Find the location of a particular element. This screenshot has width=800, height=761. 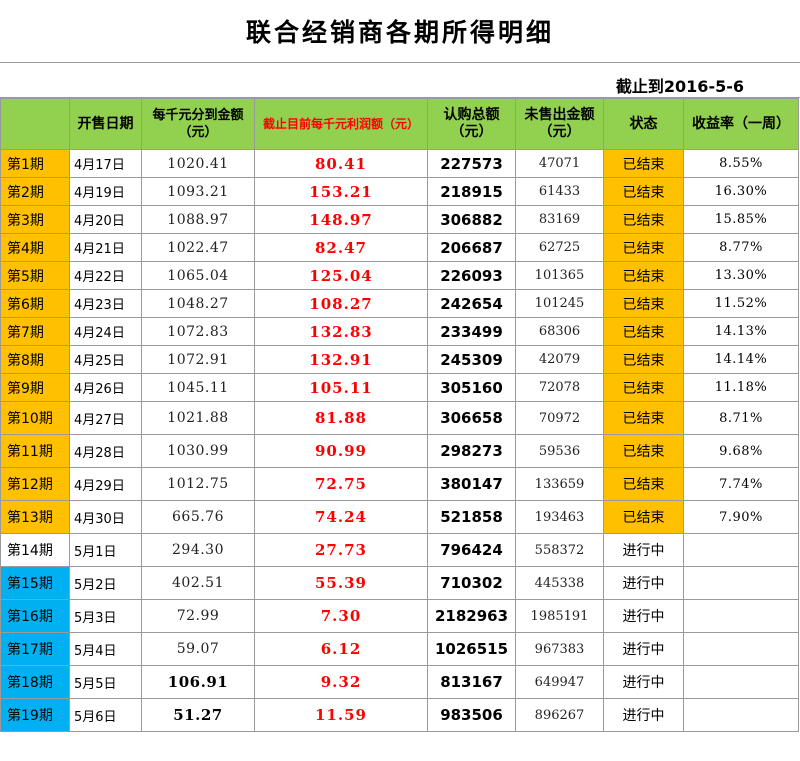

profit-cell: 55.39 is located at coordinates (341, 583).